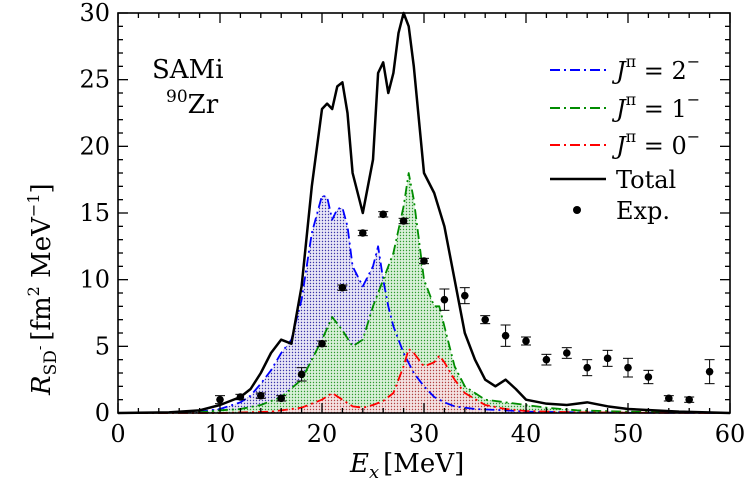 The width and height of the screenshot is (747, 488). What do you see at coordinates (655, 68) in the screenshot?
I see `legend-label-2: Jπ = 2−` at bounding box center [655, 68].